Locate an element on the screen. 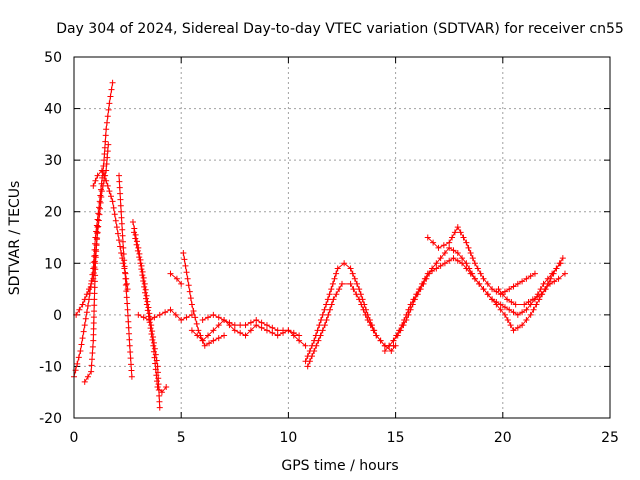 The width and height of the screenshot is (640, 480). series-arc19 is located at coordinates (531, 289).